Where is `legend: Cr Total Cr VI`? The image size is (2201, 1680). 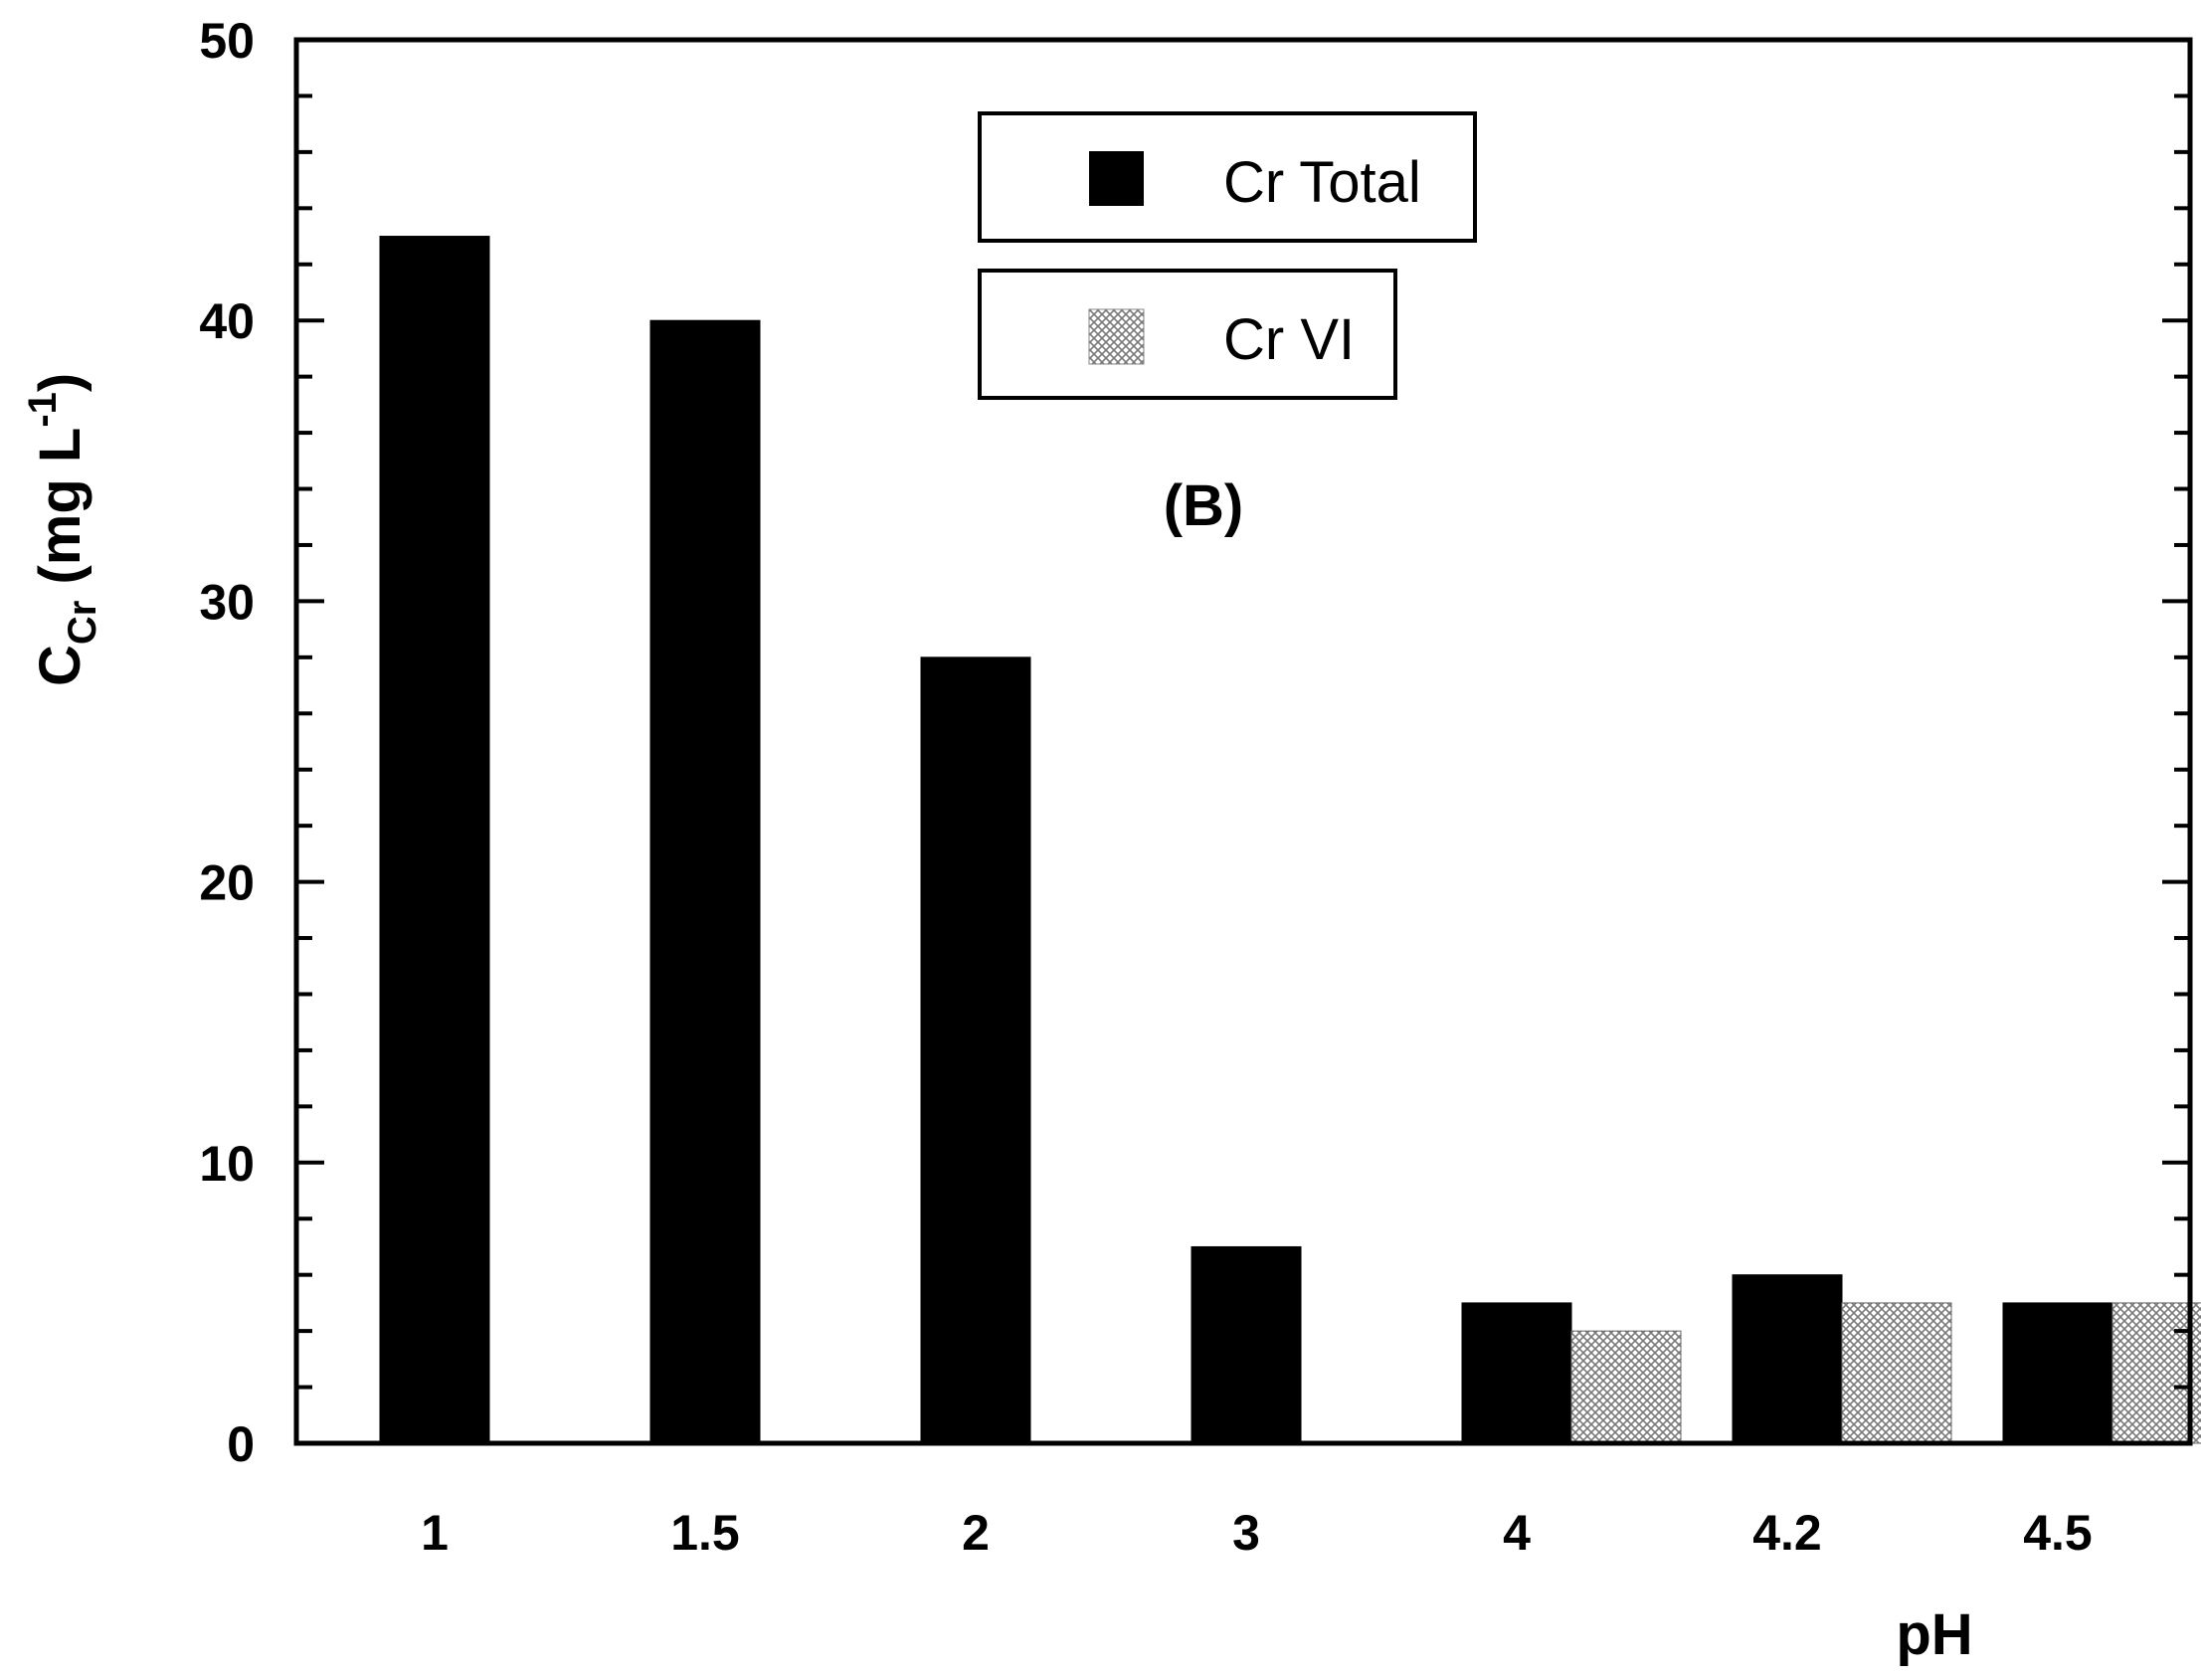 legend: Cr Total Cr VI is located at coordinates (1228, 255).